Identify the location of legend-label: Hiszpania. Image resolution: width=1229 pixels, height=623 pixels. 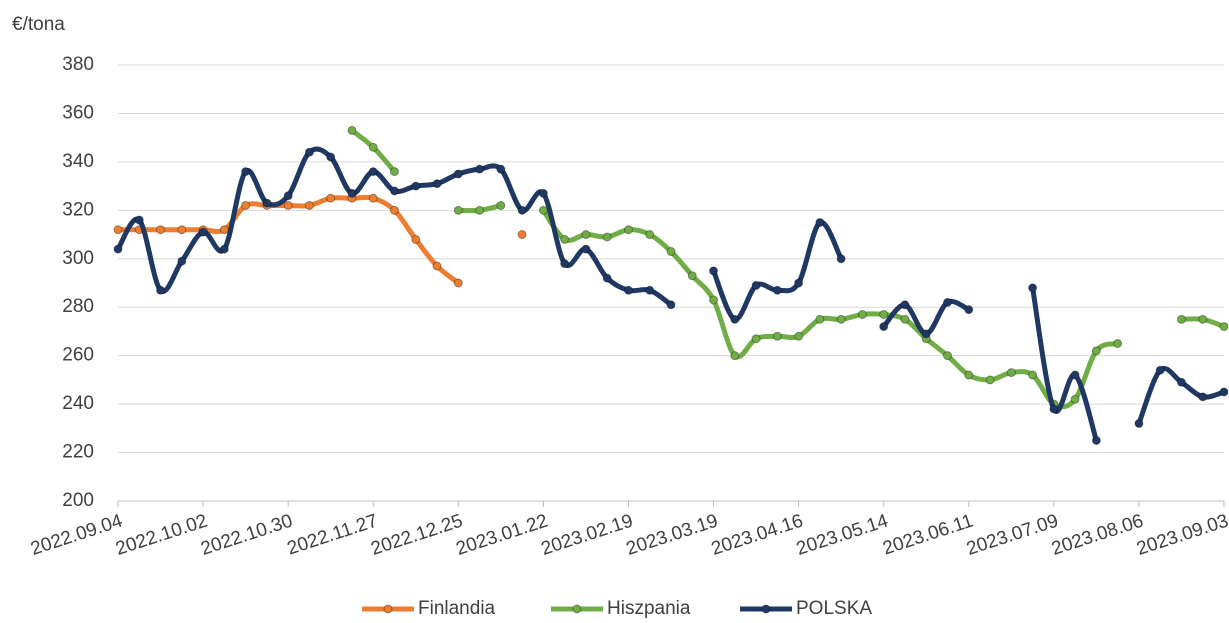
(649, 608).